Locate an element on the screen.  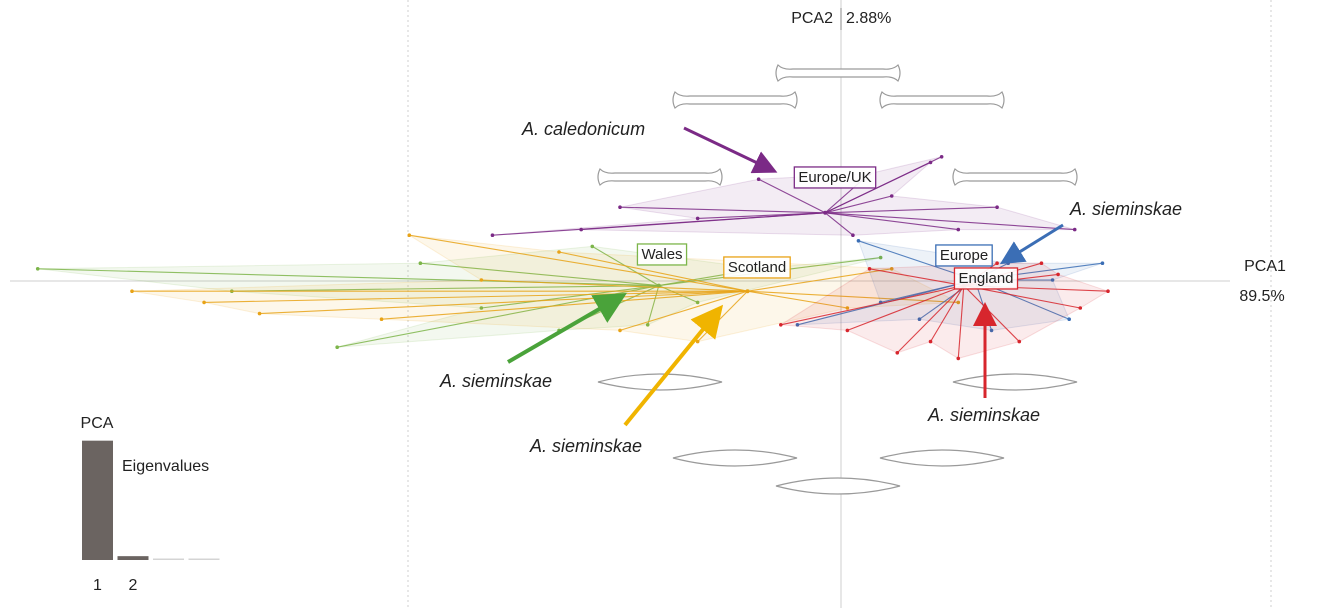
group-label: Europe is located at coordinates (964, 255).